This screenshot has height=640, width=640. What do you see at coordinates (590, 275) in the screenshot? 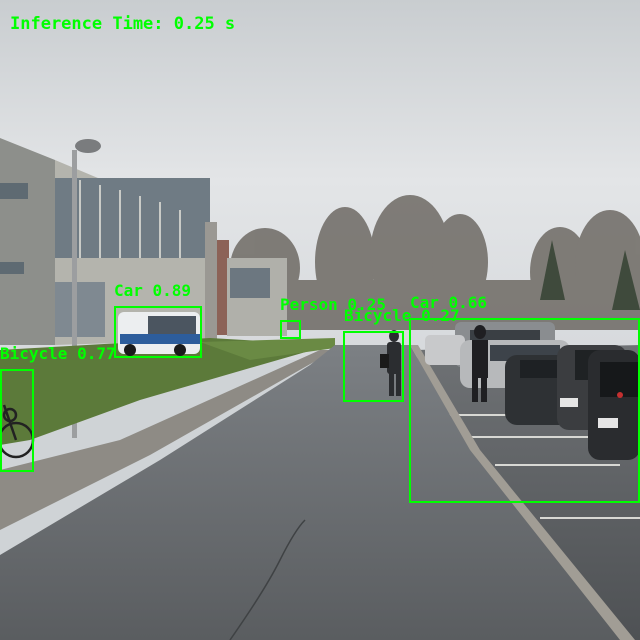
I see `evergreen-trees` at bounding box center [590, 275].